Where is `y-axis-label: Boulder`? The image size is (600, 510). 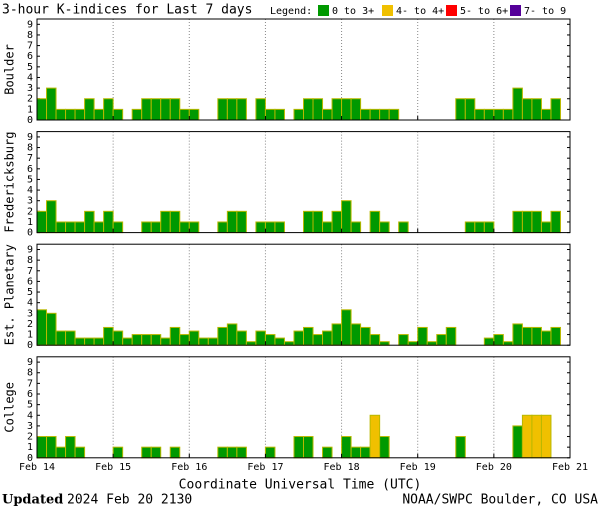
y-axis-label: Boulder is located at coordinates (10, 69).